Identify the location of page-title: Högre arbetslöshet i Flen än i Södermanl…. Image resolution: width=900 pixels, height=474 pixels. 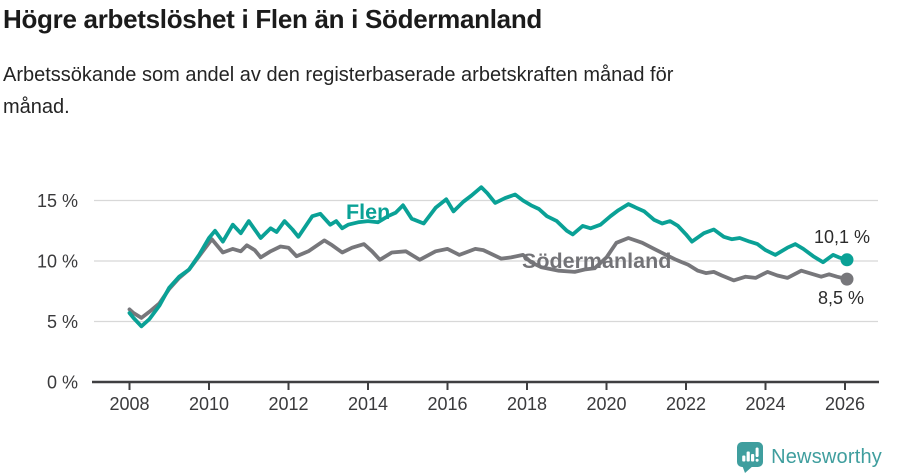
(272, 19).